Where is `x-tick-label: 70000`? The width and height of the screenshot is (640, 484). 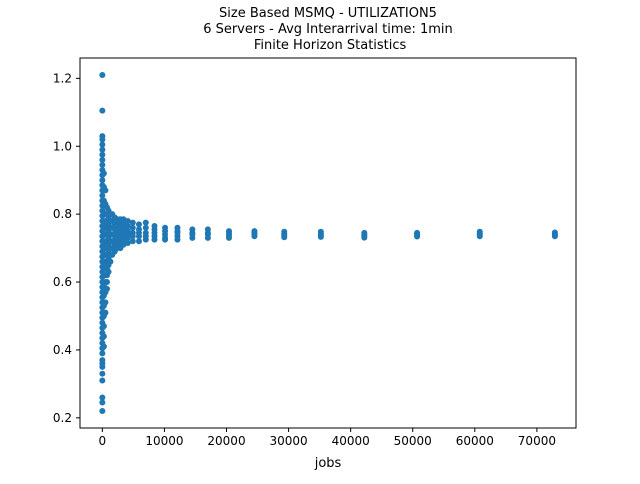 x-tick-label: 70000 is located at coordinates (537, 441).